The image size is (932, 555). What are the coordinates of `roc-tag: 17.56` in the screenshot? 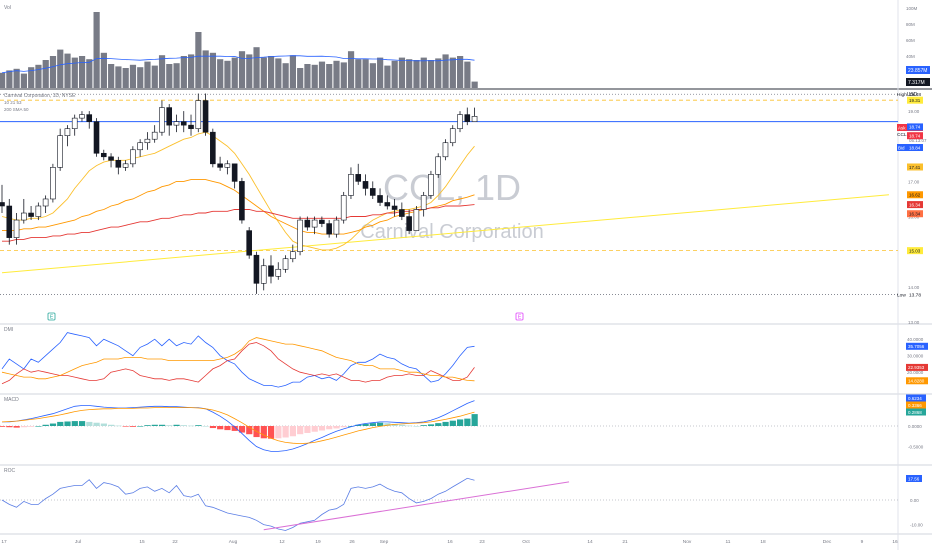 It's located at (914, 478).